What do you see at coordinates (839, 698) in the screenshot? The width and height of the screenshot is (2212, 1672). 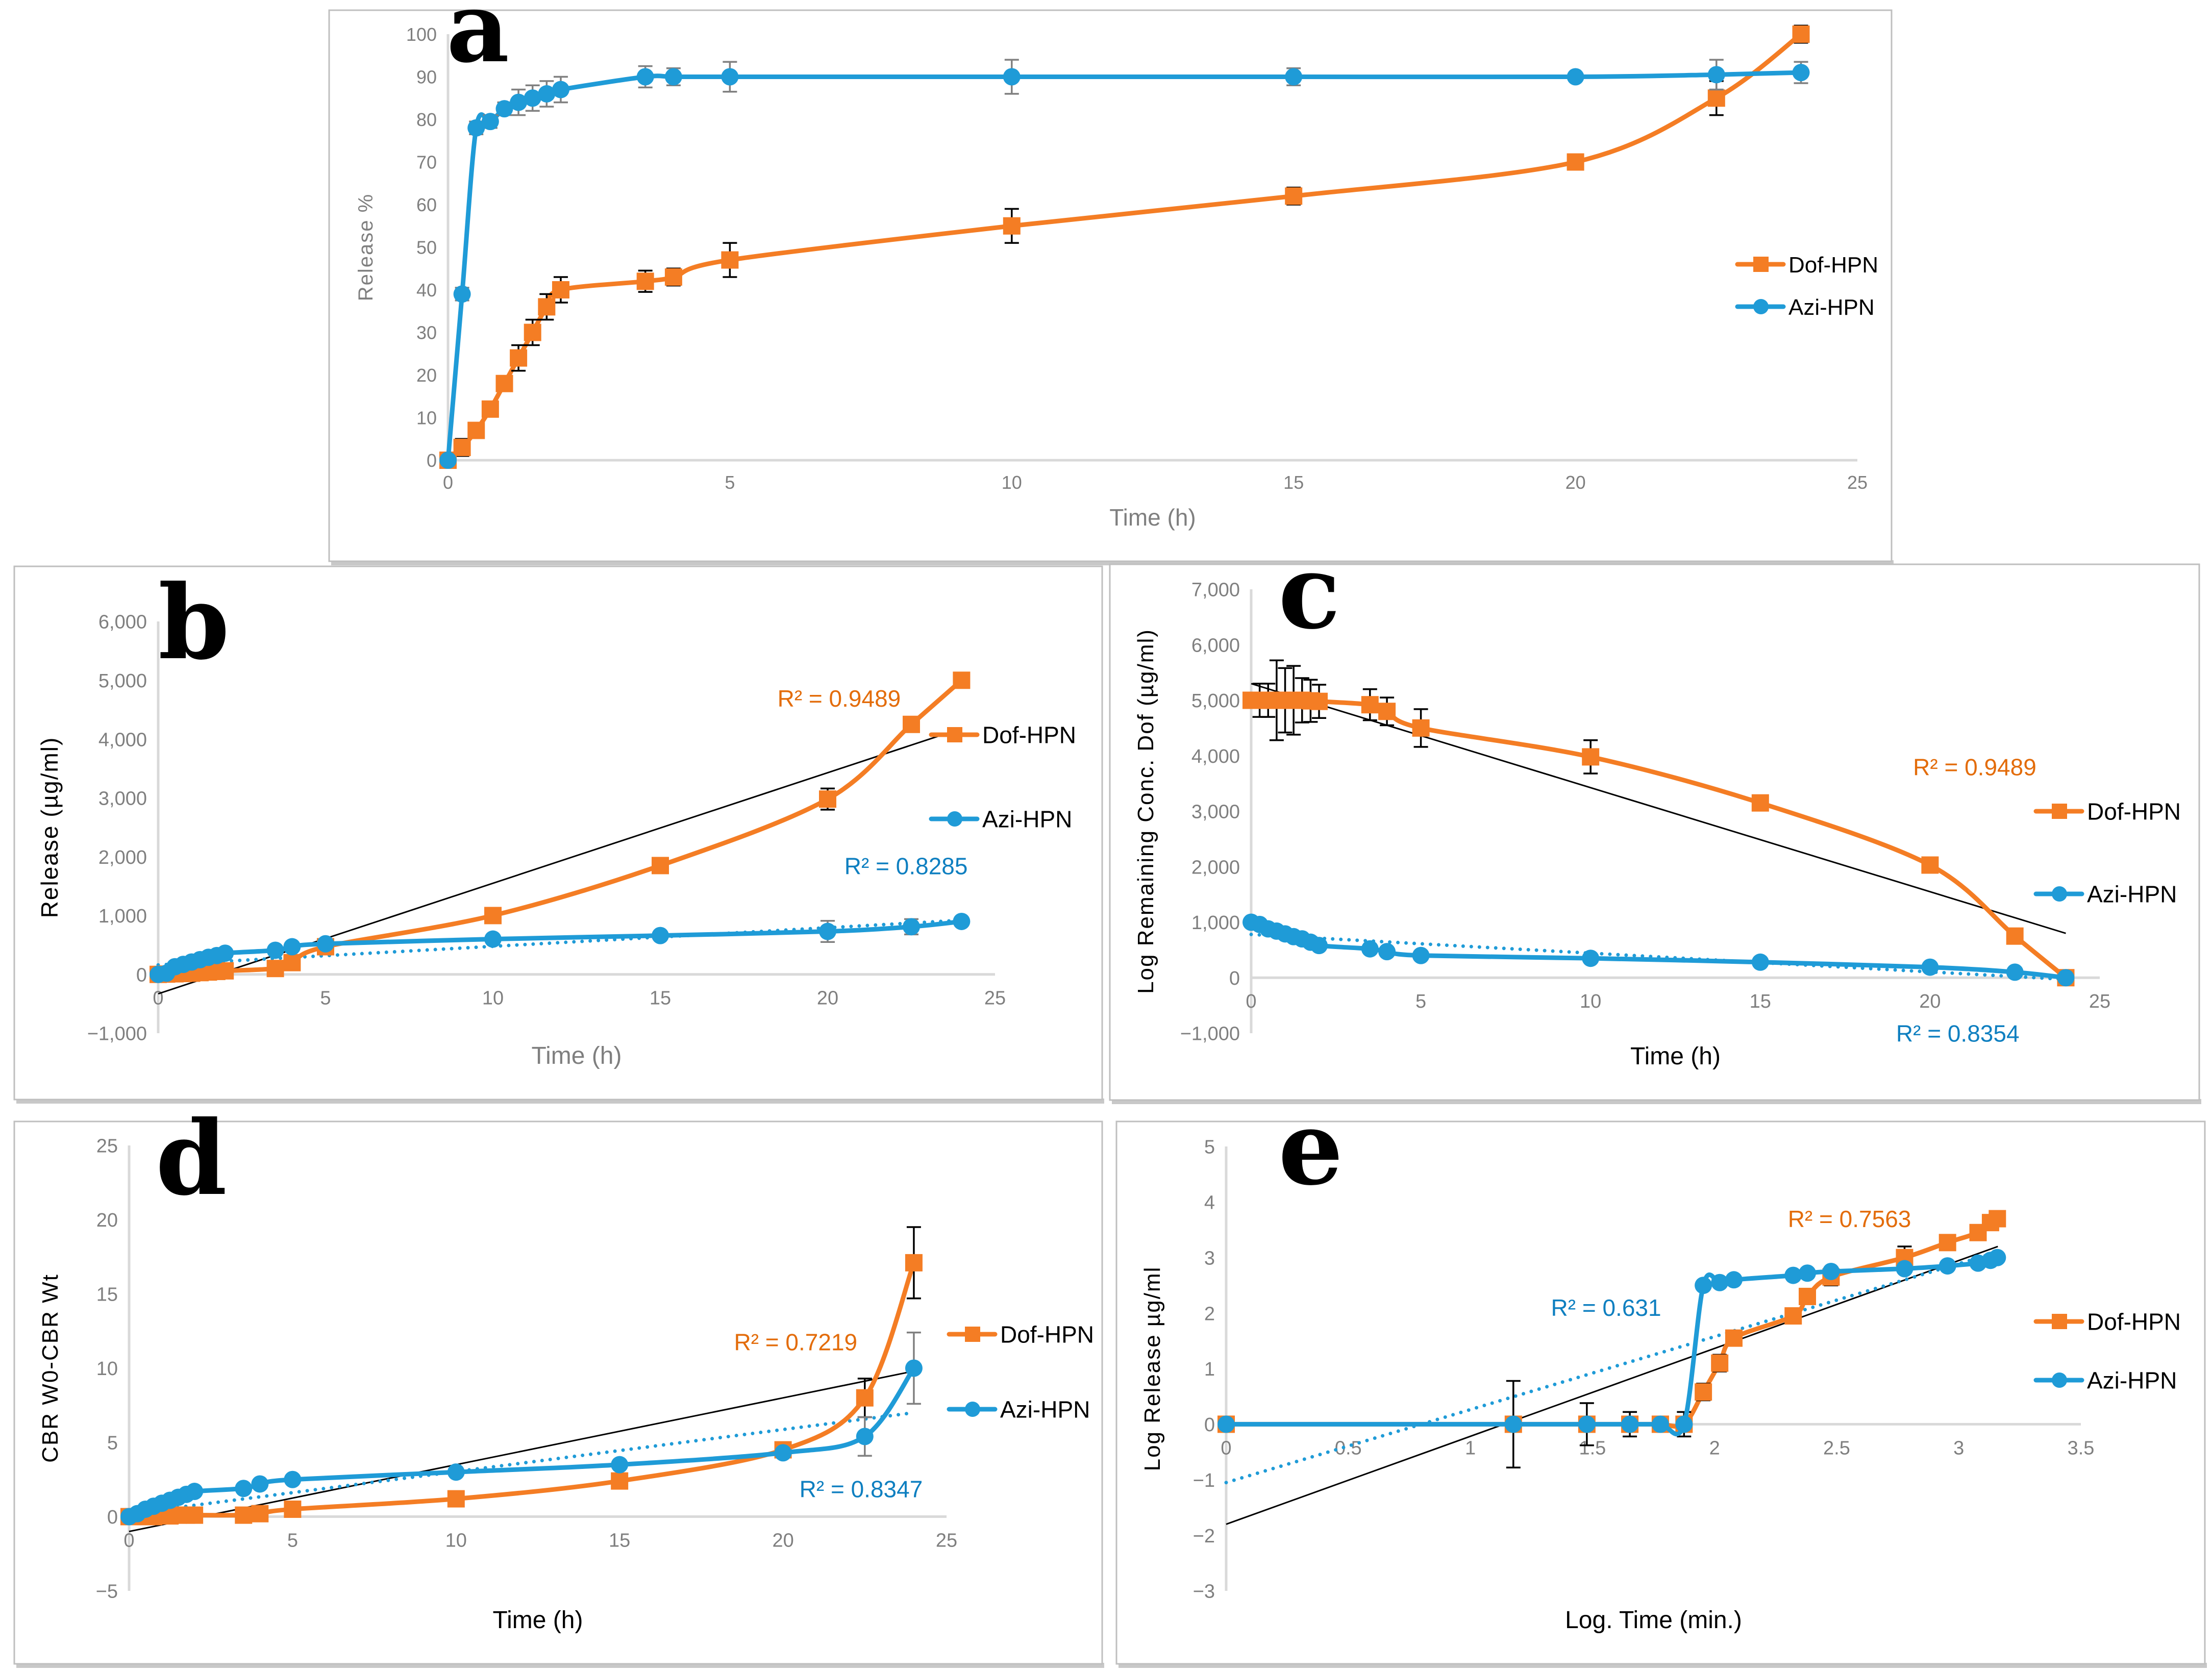 I see `r2-label-dof: R² = 0.9489` at bounding box center [839, 698].